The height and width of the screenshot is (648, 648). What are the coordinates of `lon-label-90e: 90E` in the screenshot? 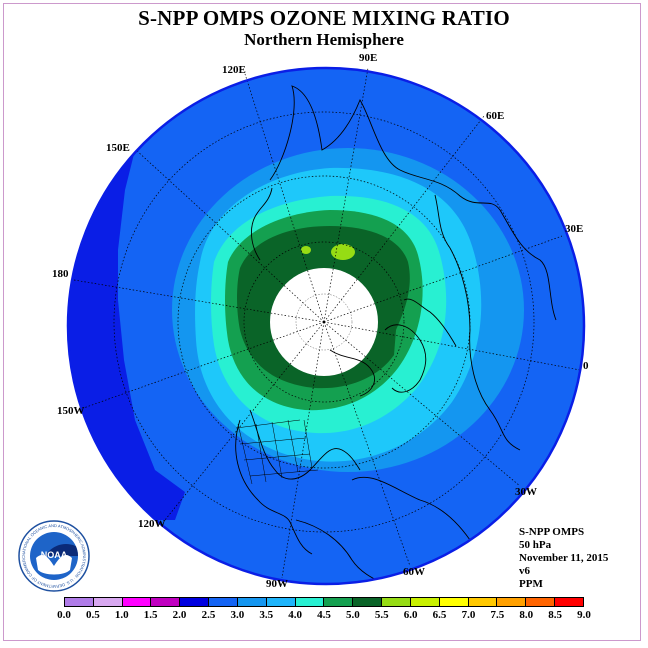 It's located at (368, 58).